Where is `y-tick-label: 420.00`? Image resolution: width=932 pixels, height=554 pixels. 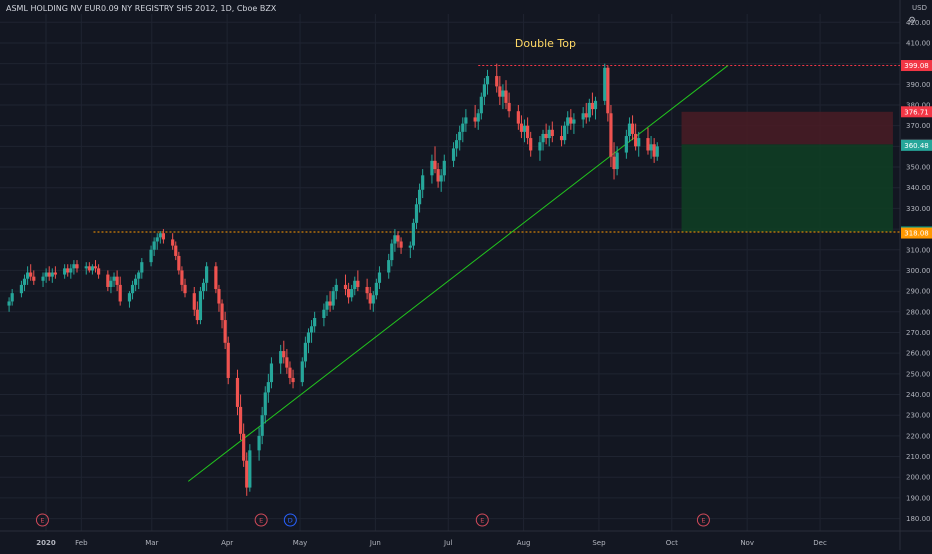 y-tick-label: 420.00 is located at coordinates (918, 23).